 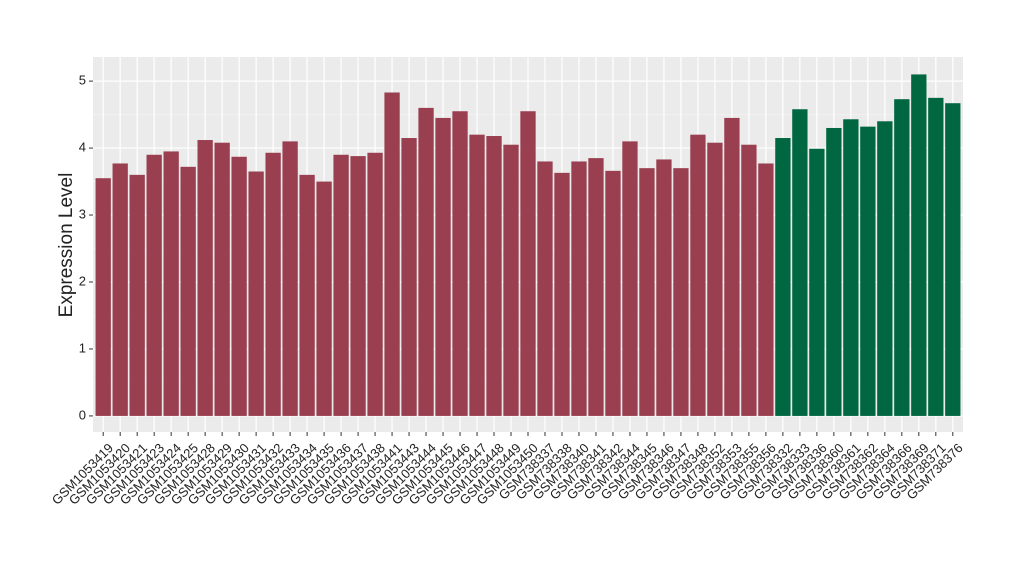 What do you see at coordinates (82, 213) in the screenshot?
I see `y-tick-label: 3` at bounding box center [82, 213].